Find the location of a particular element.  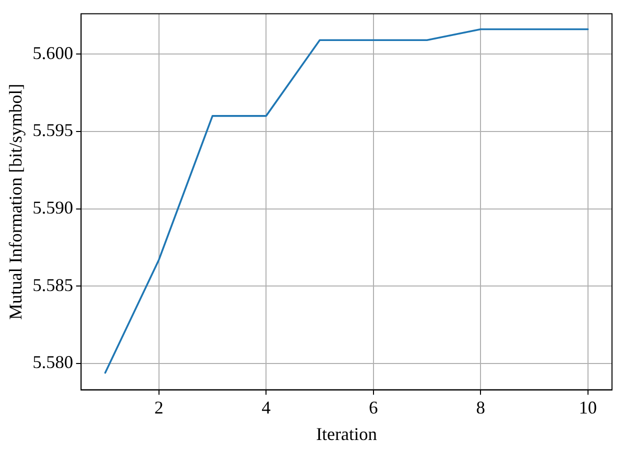

y-tick-label: 5.600 is located at coordinates (53, 52).